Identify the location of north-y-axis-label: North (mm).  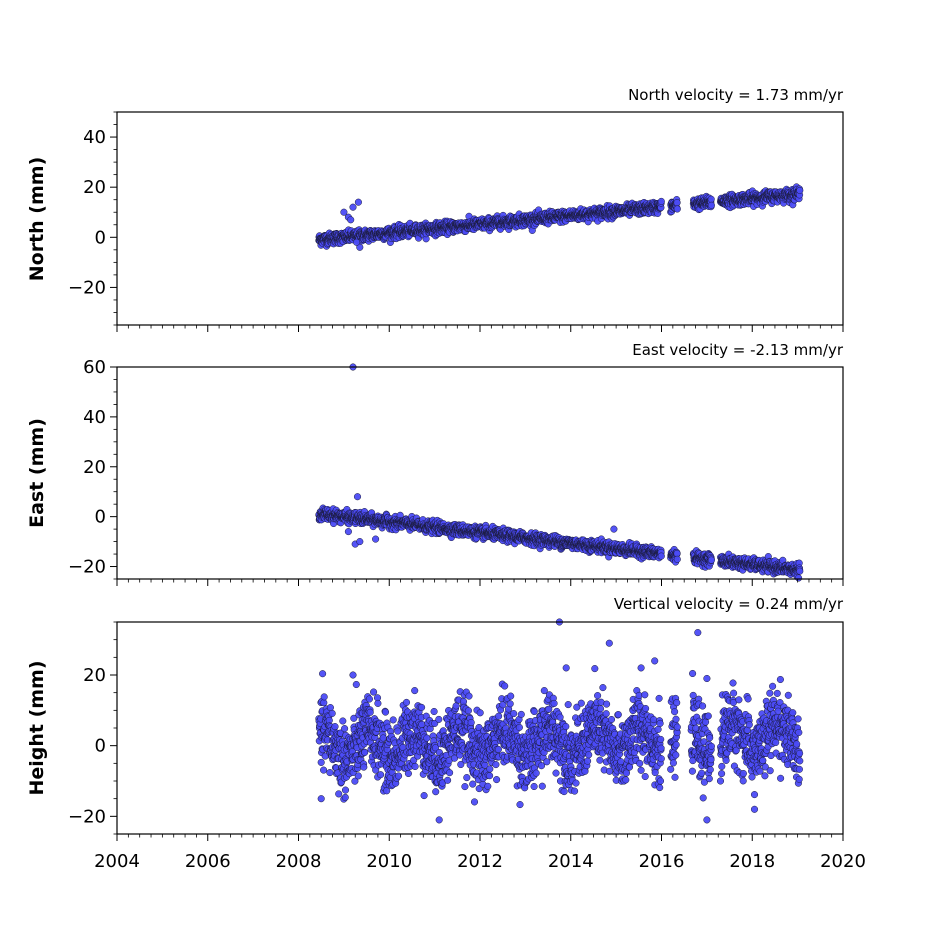
(37, 219).